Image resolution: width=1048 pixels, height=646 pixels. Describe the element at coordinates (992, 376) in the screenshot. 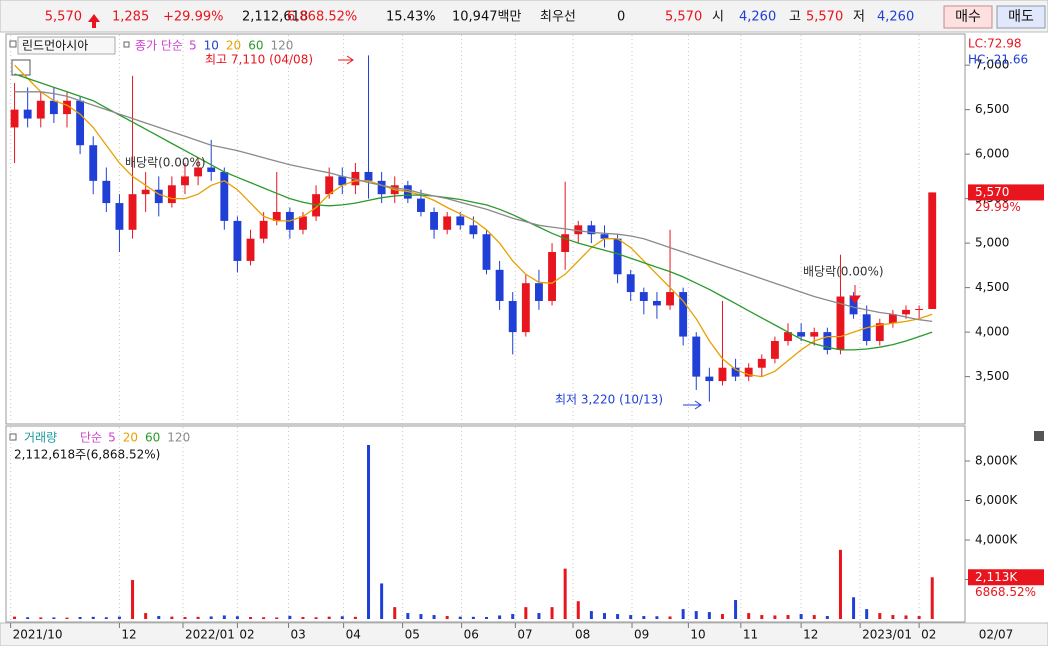

I see `y-tick-label: 3,500` at that location.